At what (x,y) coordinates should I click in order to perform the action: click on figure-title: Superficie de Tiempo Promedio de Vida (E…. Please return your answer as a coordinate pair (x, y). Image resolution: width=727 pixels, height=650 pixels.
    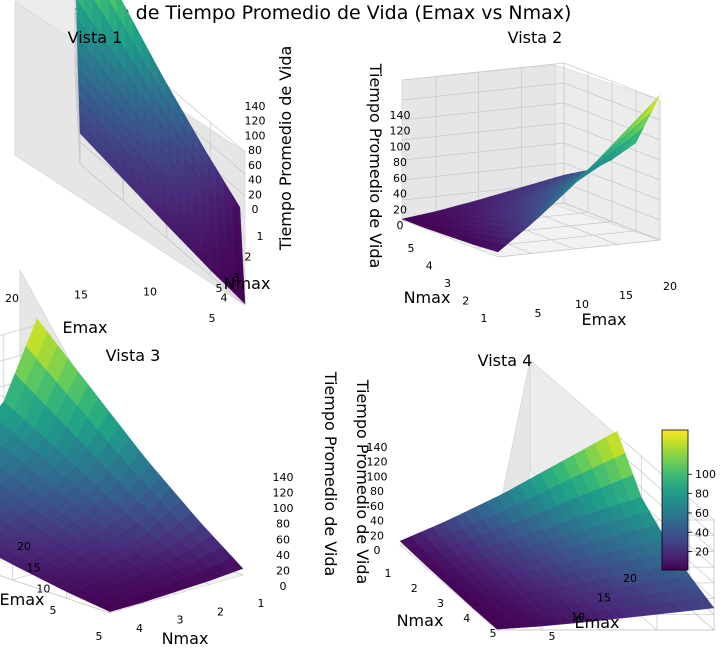
    Looking at the image, I should click on (303, 13).